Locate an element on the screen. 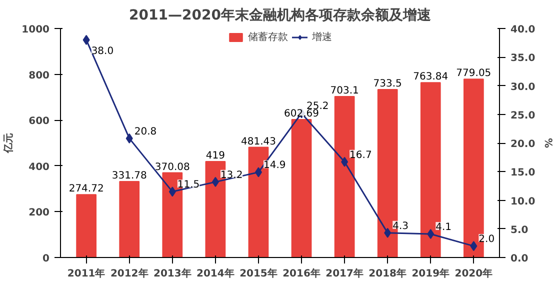 The image size is (556, 282). data-label: 11.5 is located at coordinates (188, 185).